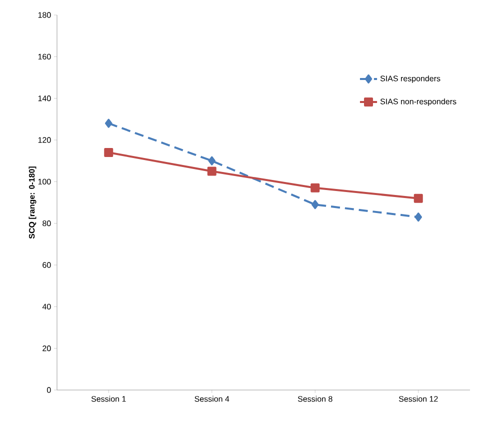 This screenshot has height=421, width=496. Describe the element at coordinates (410, 79) in the screenshot. I see `legend-label: SIAS responders` at that location.